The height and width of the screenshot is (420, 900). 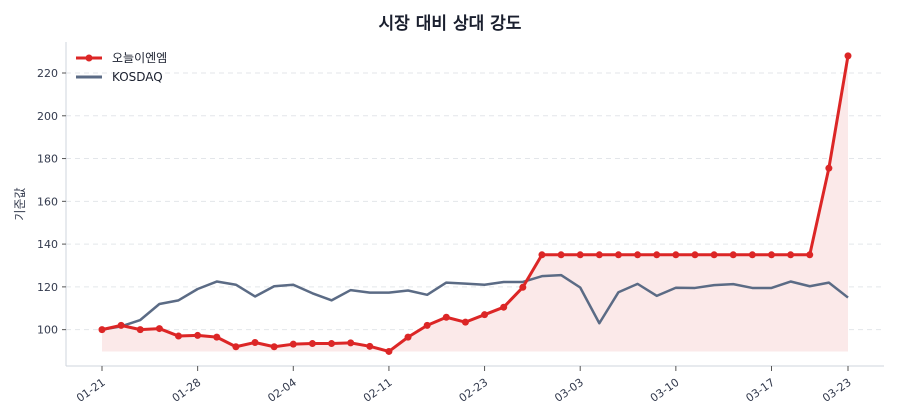 I want to click on legend-item-1: KOSDAQ, so click(x=119, y=77).